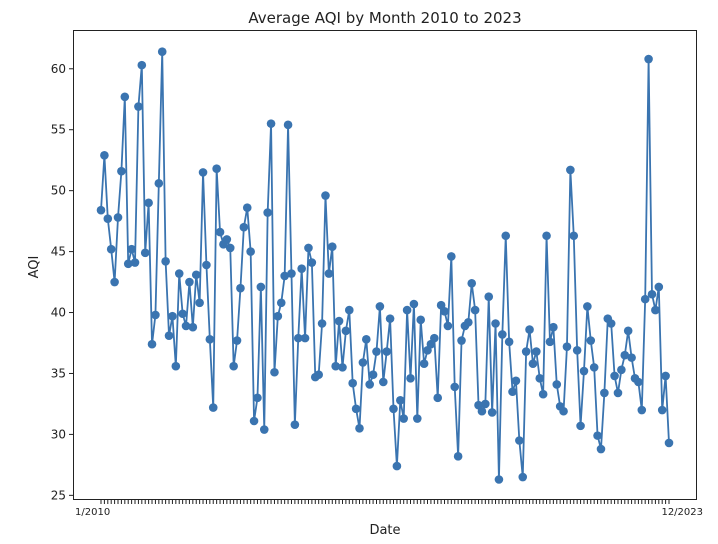  I want to click on y-tick-label: 60, so click(58, 69).